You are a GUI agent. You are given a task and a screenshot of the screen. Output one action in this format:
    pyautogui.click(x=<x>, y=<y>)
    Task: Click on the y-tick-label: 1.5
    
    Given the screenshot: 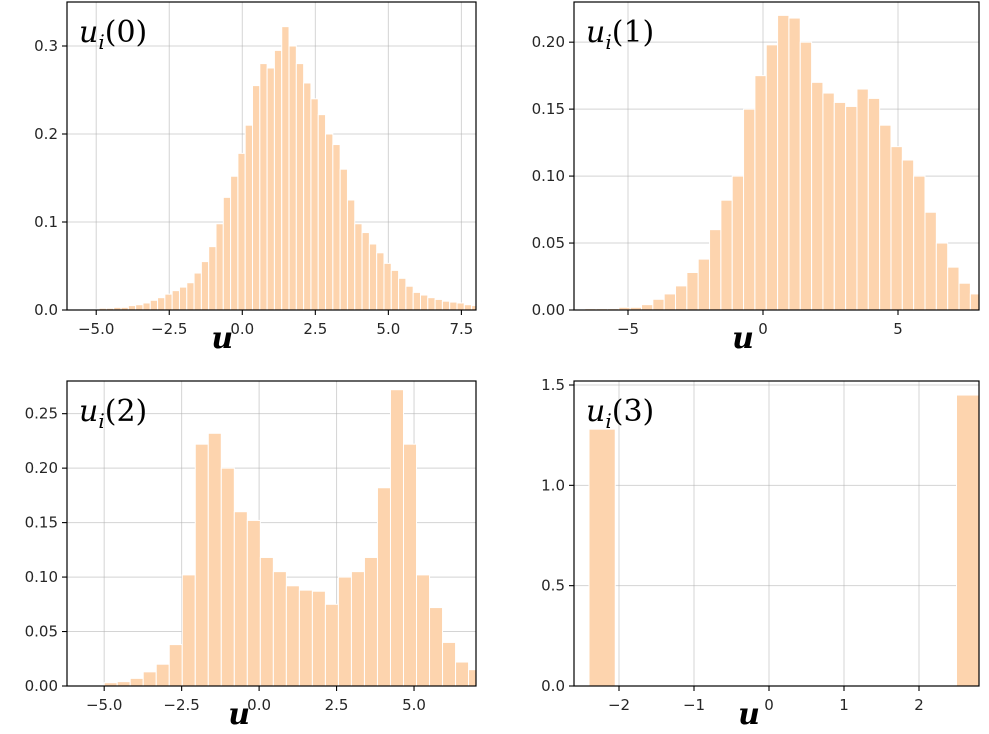 What is the action you would take?
    pyautogui.click(x=553, y=385)
    